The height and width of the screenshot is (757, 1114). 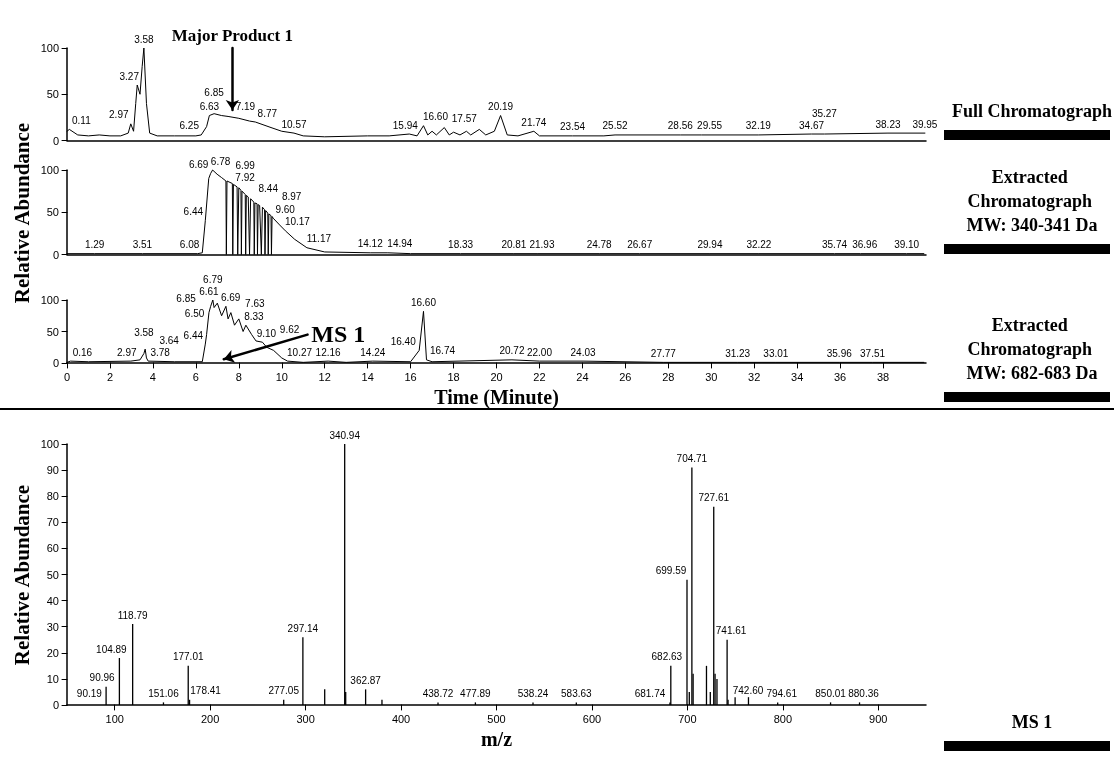 I want to click on text: Extracted Chromatograph MW: 682-683 Da, so click(x=1032, y=349).